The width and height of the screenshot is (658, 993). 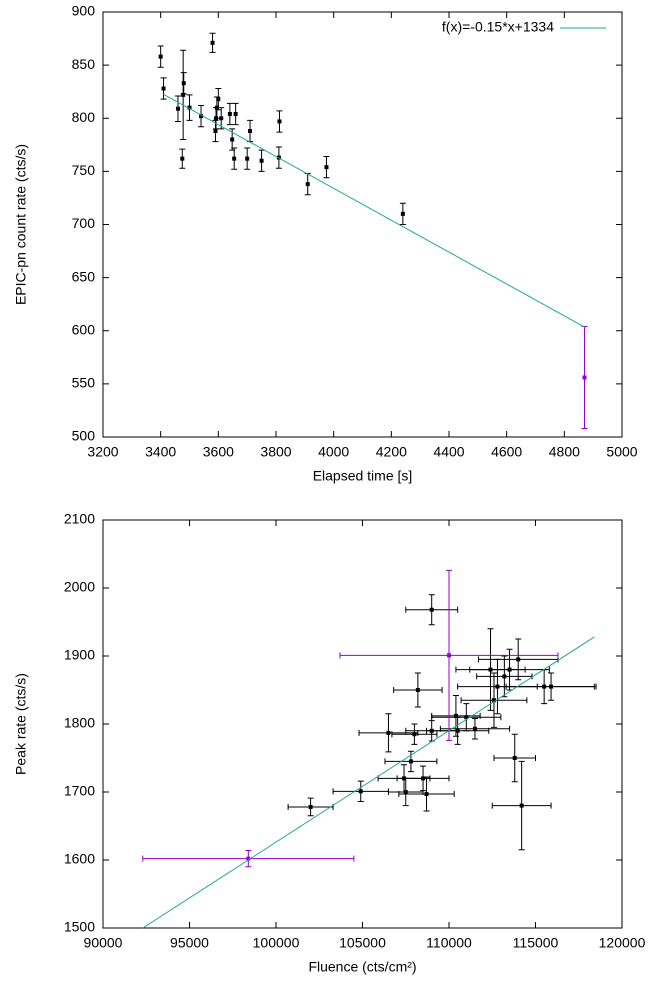 What do you see at coordinates (275, 452) in the screenshot?
I see `x-tick-label: 3800` at bounding box center [275, 452].